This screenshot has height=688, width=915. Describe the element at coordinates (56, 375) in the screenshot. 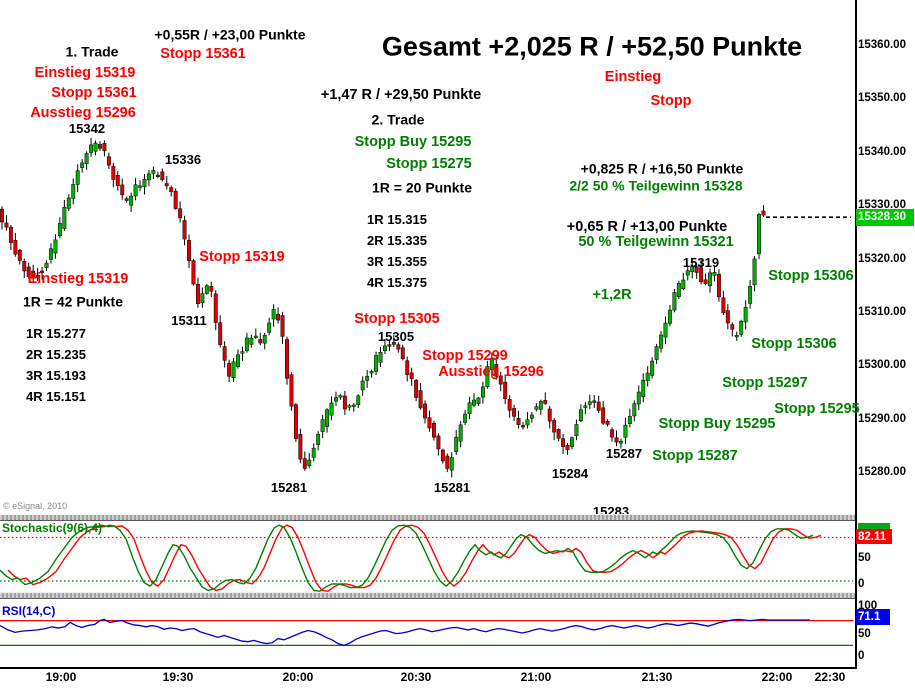

I see `annotation-label: 3R 15.193` at that location.